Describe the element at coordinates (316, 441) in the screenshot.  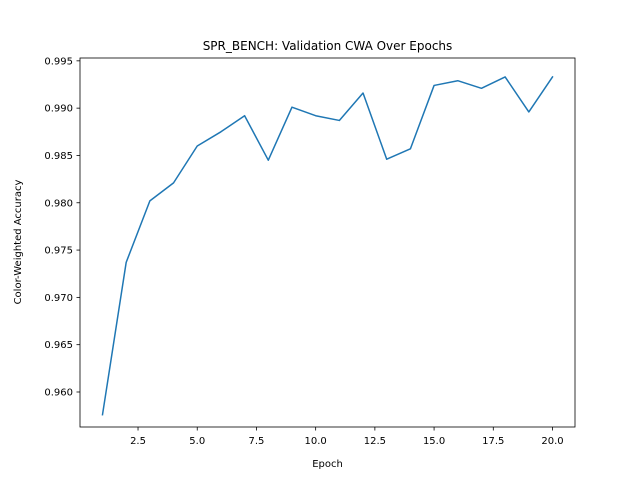
I see `x-tick-label: 10.0` at that location.